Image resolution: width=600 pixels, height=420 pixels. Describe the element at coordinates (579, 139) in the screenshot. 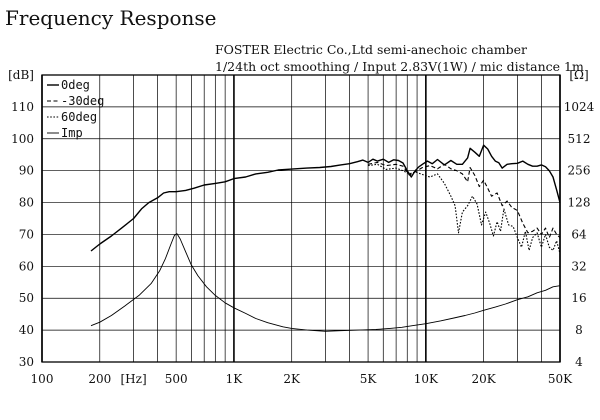

I see `y2-tick-label: 512` at that location.